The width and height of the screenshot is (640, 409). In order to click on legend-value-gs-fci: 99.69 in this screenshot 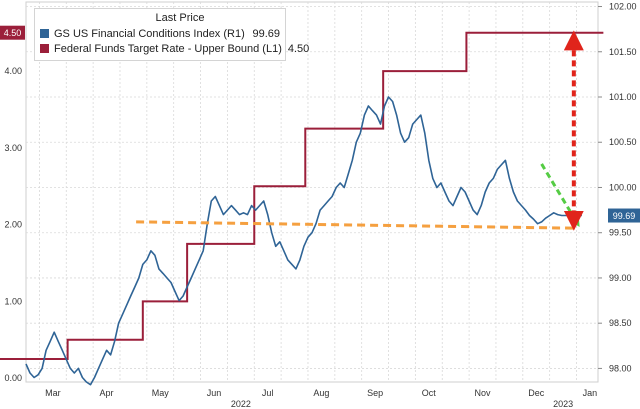, I will do `click(266, 33)`.